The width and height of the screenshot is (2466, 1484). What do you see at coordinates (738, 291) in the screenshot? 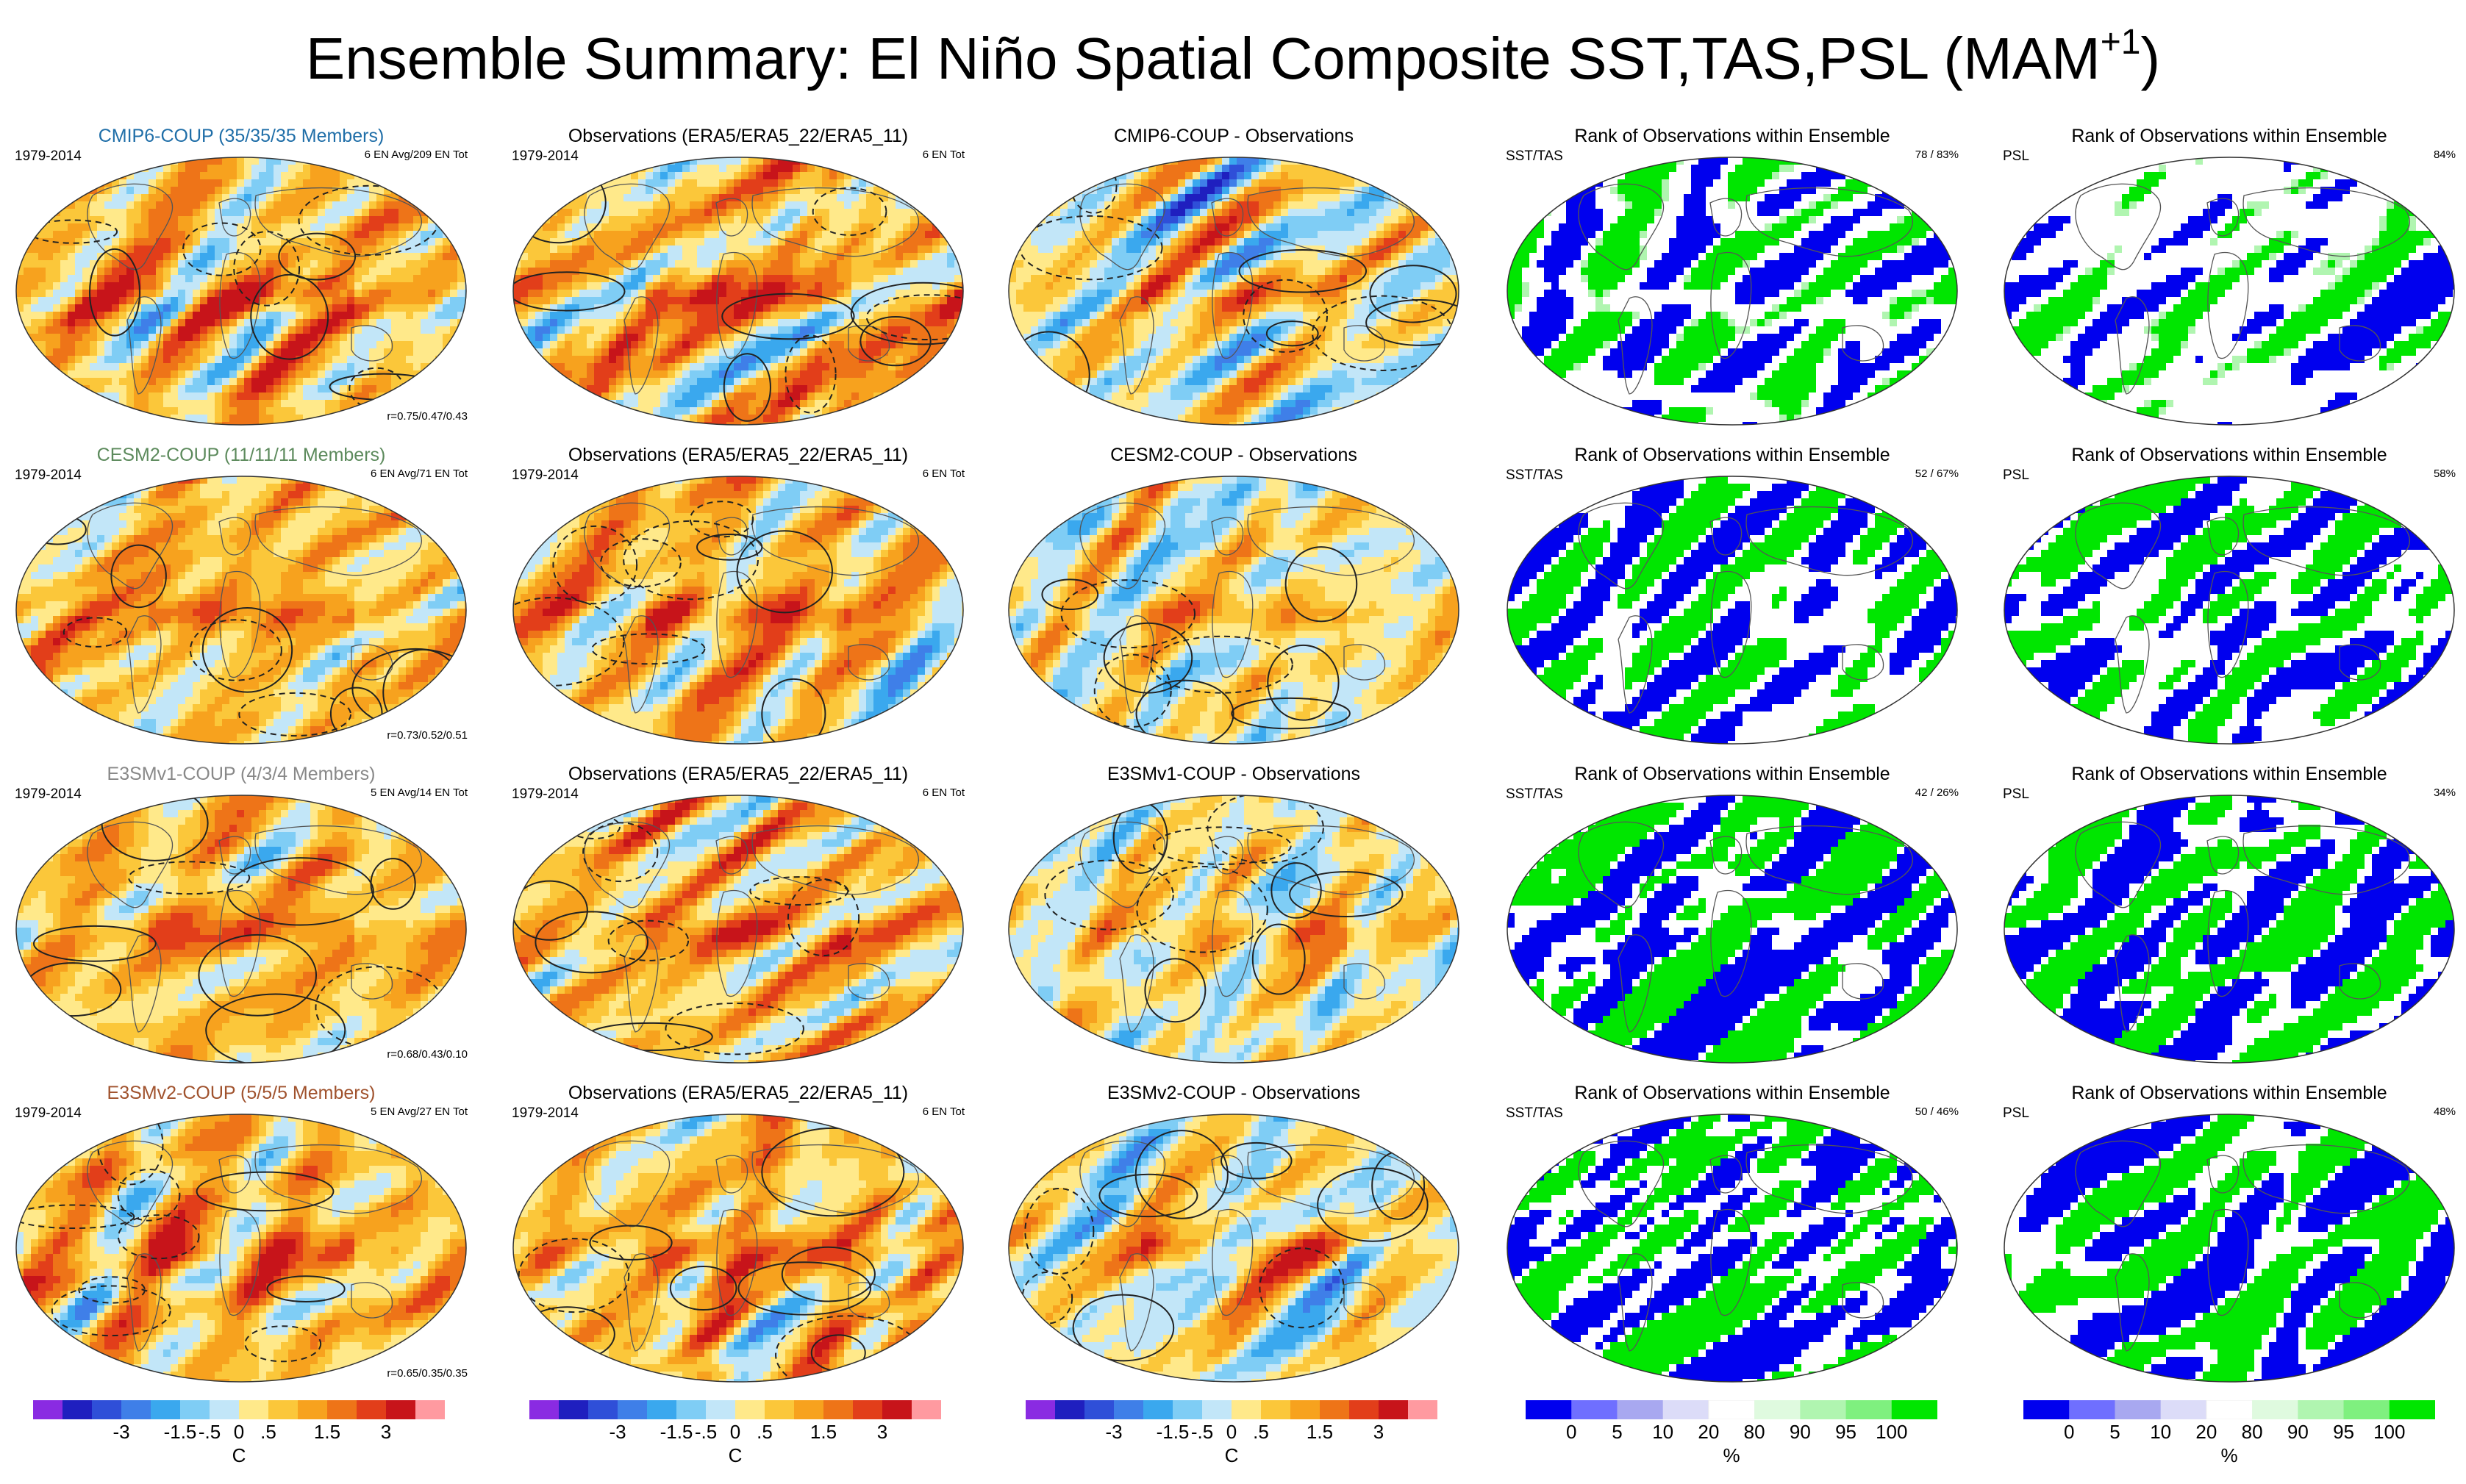
I see `globe-border` at bounding box center [738, 291].